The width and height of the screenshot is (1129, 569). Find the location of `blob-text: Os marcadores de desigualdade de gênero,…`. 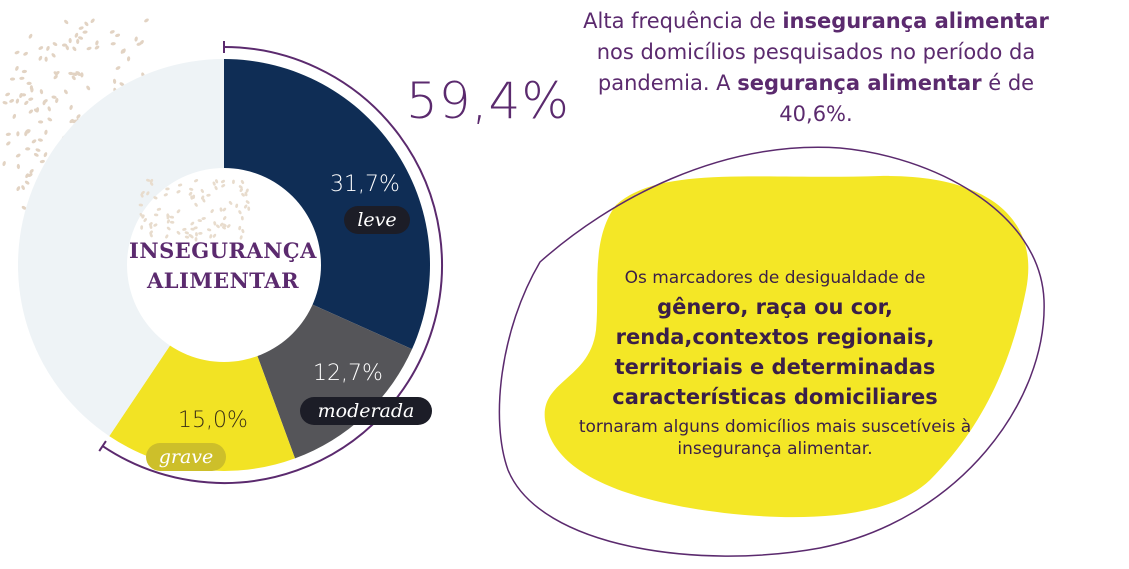

blob-text: Os marcadores de desigualdade de gênero,… is located at coordinates (775, 363).